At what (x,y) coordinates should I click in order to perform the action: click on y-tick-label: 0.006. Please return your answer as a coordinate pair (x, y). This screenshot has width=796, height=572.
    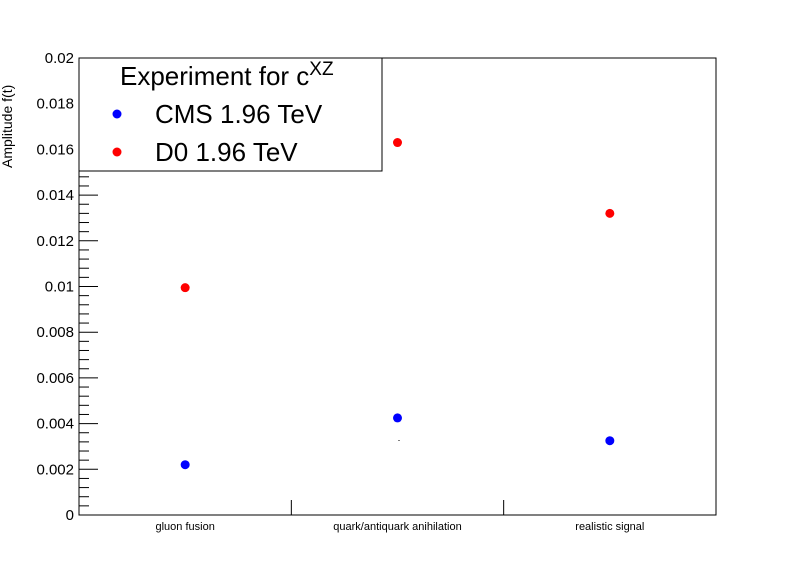
    Looking at the image, I should click on (55, 378).